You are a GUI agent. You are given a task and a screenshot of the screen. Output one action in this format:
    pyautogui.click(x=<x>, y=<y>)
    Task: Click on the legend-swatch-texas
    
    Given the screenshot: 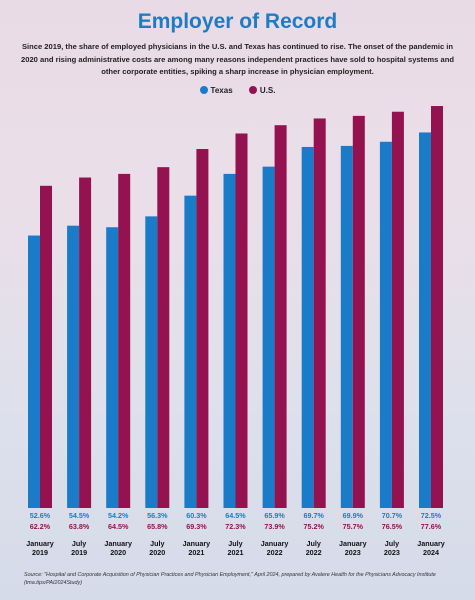 What is the action you would take?
    pyautogui.click(x=203, y=90)
    